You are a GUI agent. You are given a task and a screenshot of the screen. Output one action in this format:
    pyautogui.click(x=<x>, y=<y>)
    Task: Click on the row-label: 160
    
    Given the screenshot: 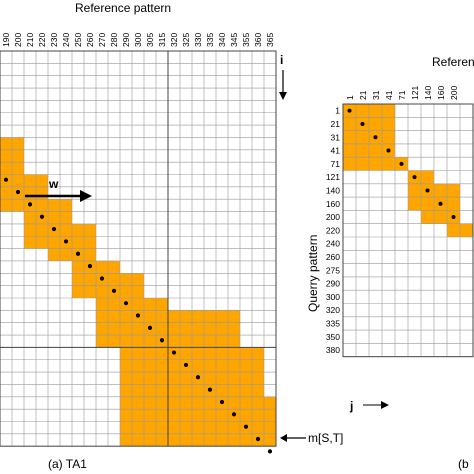 What is the action you would take?
    pyautogui.click(x=333, y=204)
    